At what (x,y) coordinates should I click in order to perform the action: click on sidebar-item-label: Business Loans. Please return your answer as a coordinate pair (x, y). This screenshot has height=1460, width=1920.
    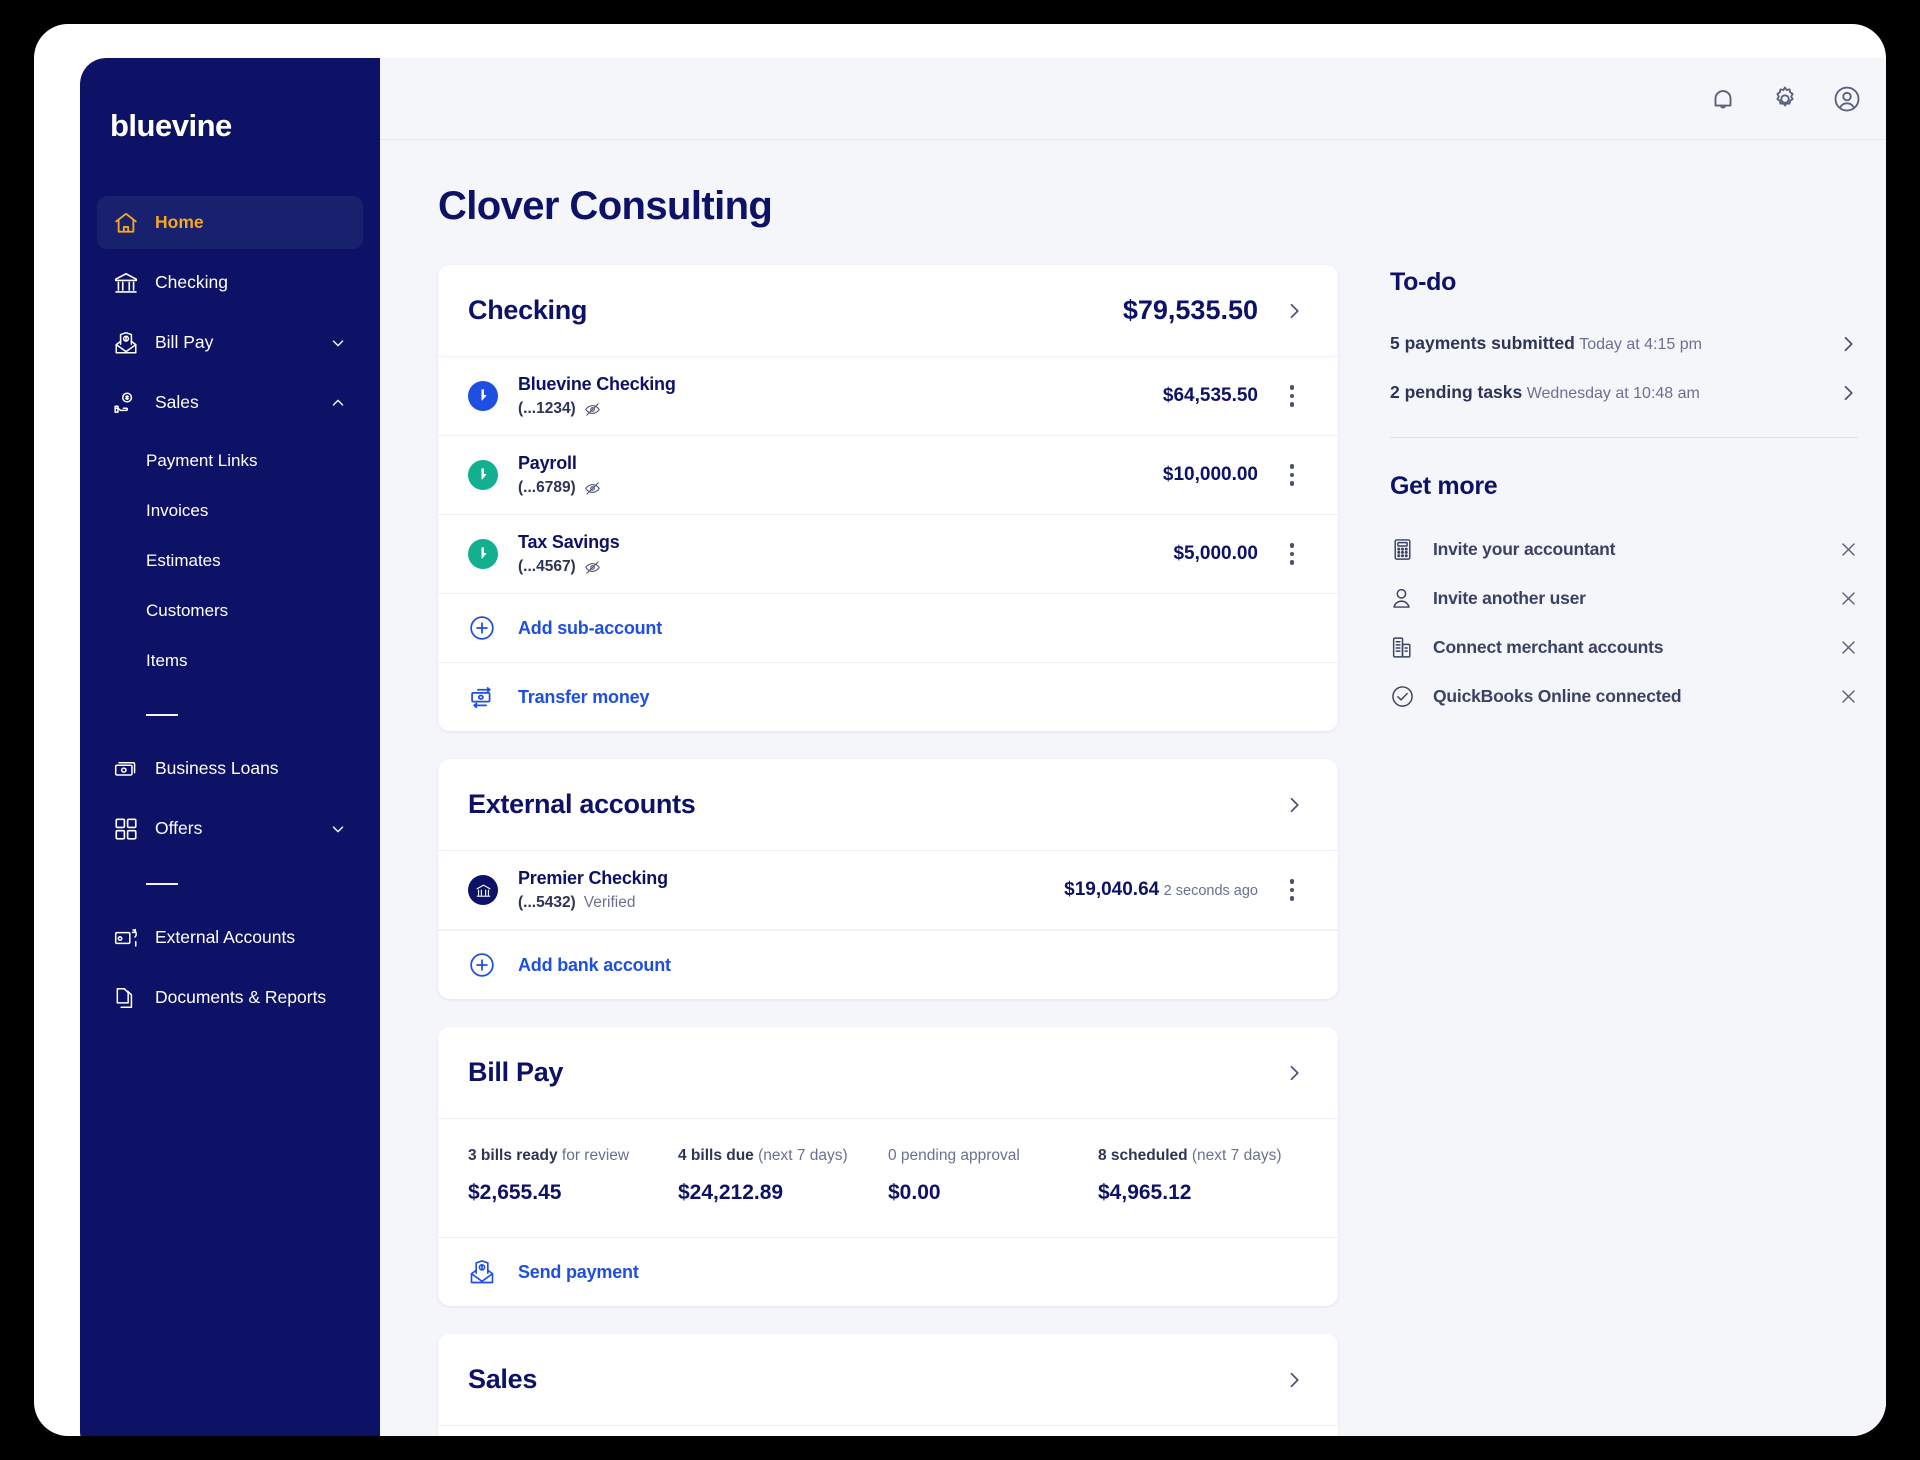
    Looking at the image, I should click on (217, 768).